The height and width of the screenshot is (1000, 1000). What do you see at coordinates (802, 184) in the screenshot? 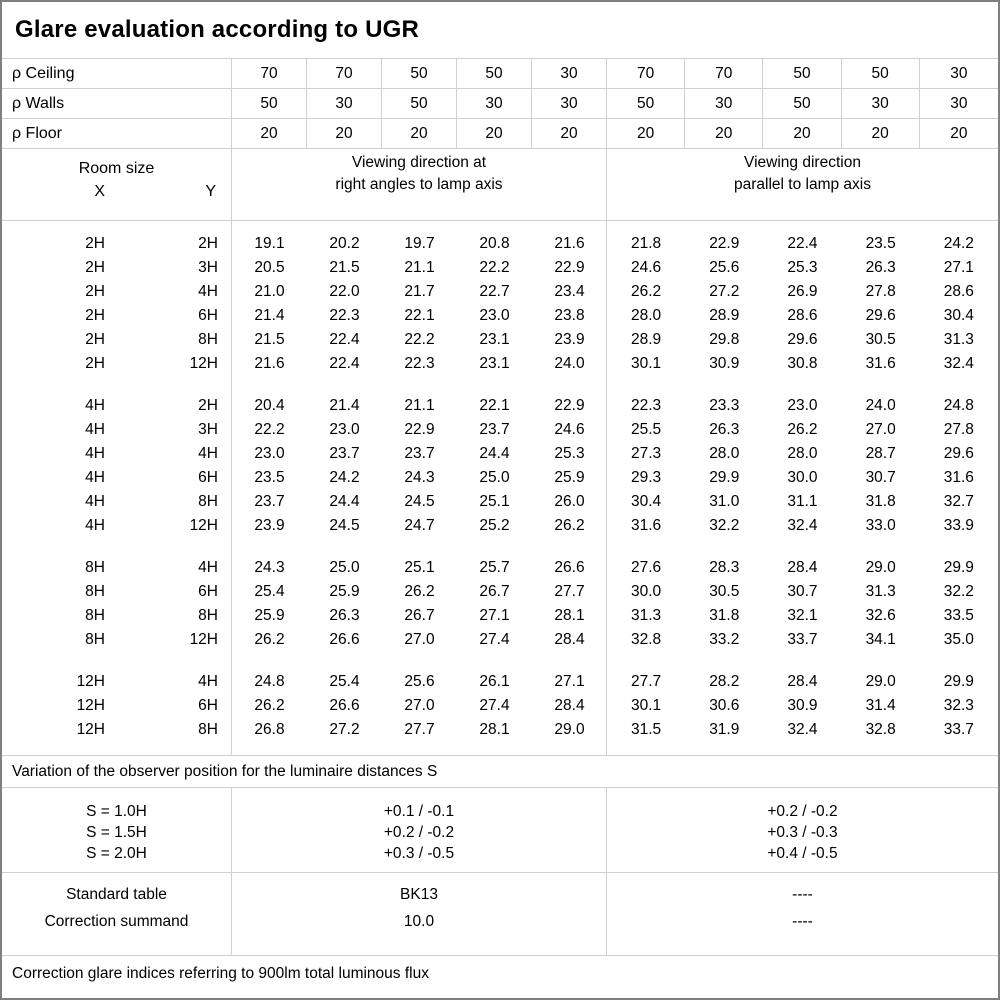
I see `viewing-direction-parallel-header: Viewing direction parallel to lamp axis` at bounding box center [802, 184].